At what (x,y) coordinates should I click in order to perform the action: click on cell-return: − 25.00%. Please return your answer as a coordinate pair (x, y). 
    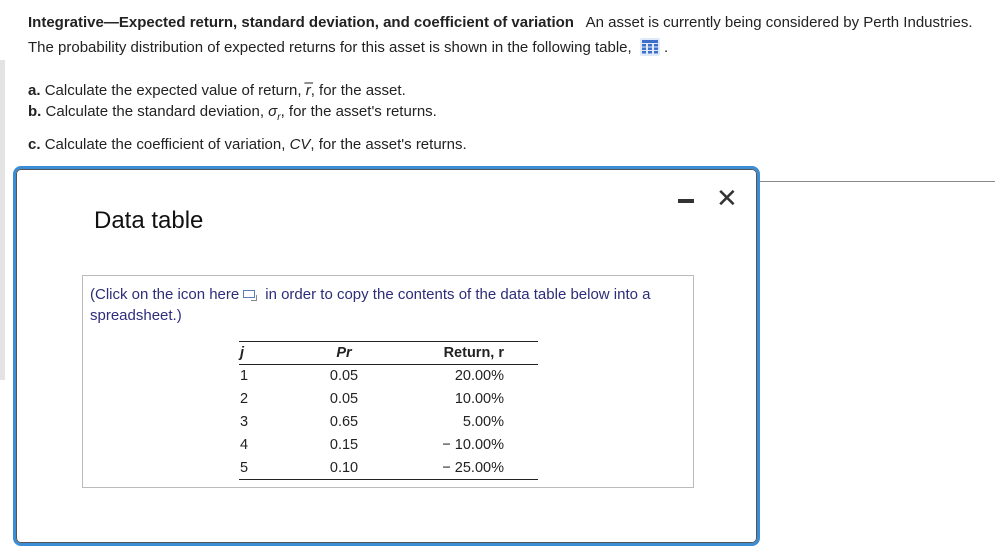
    Looking at the image, I should click on (458, 468).